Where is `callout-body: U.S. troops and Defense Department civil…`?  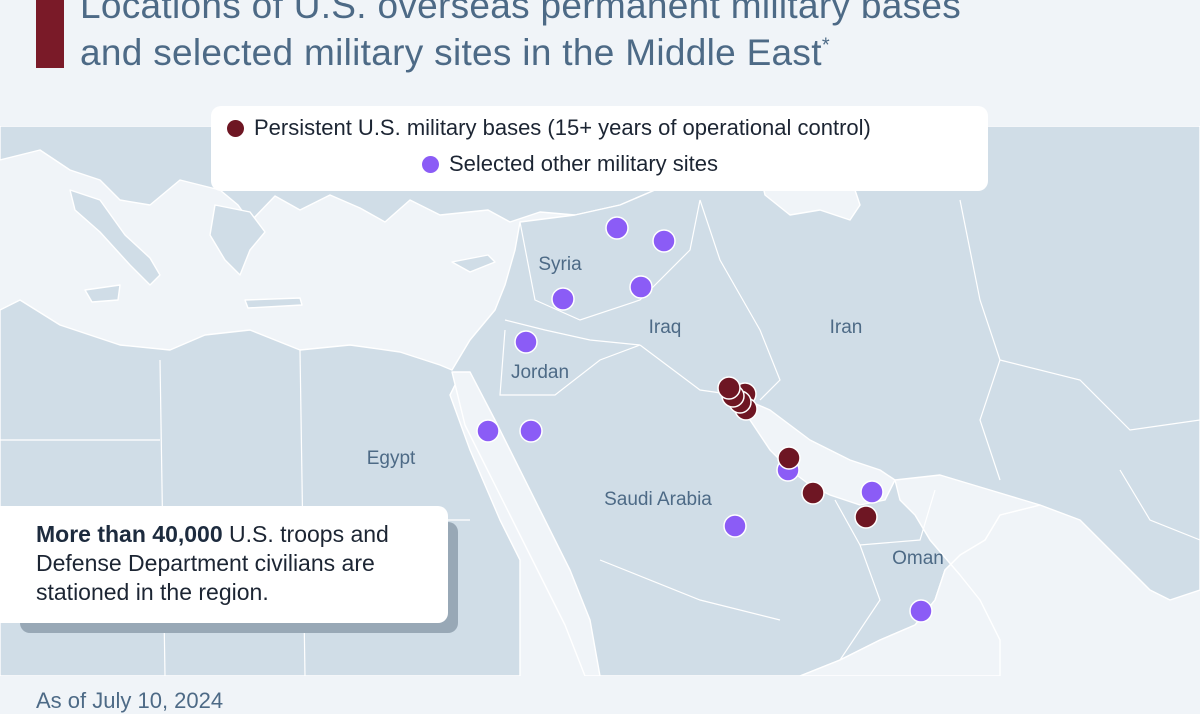 callout-body: U.S. troops and Defense Department civil… is located at coordinates (212, 563).